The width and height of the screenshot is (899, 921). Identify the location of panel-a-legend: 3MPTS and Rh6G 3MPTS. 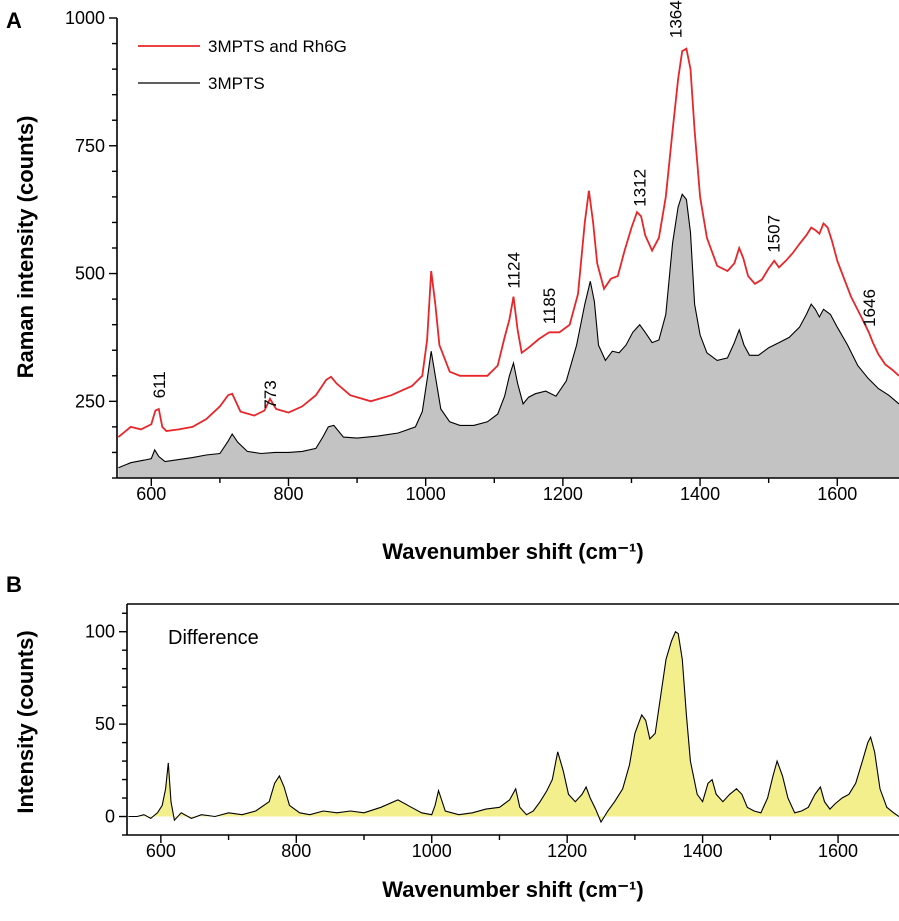
(242, 65).